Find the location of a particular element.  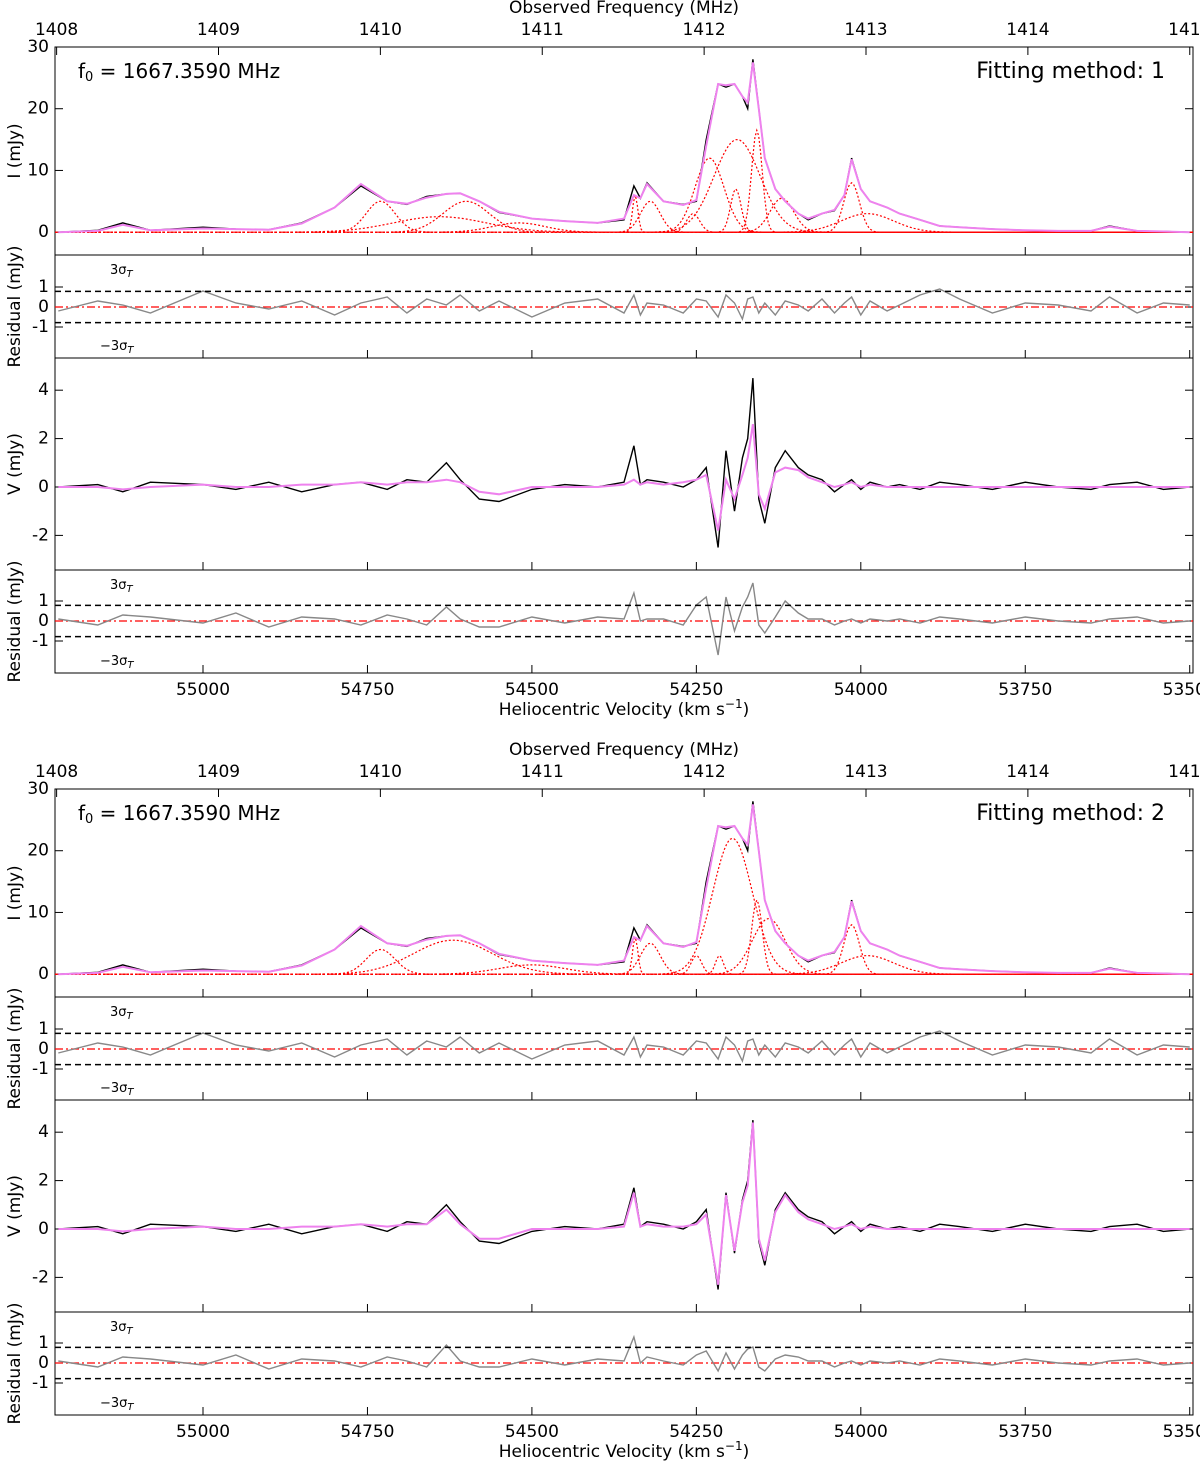

panel-frame is located at coordinates (624, 1206).